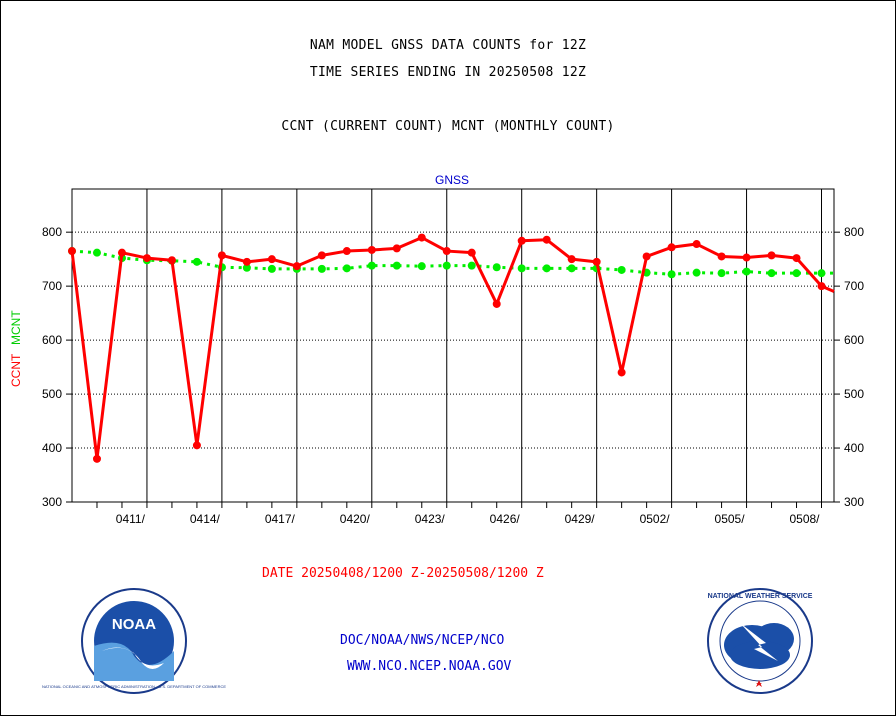 The image size is (896, 716). Describe the element at coordinates (280, 519) in the screenshot. I see `x-tick-label: 0417/` at that location.